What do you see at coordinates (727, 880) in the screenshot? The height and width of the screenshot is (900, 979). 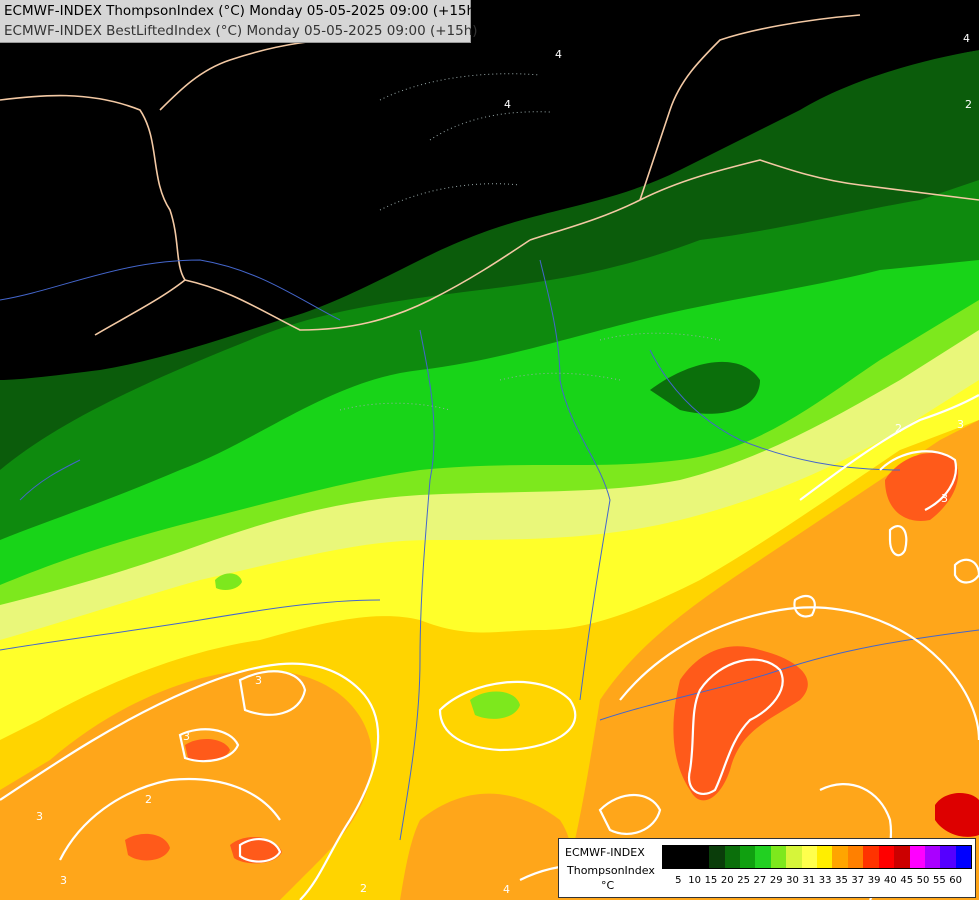 I see `legend-tick: 20` at bounding box center [727, 880].